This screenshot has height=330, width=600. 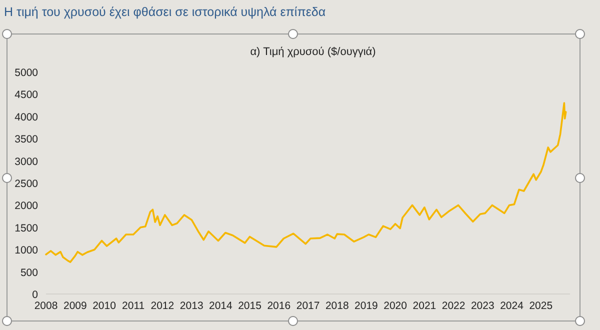 I want to click on x-tick-label: 2008, so click(x=46, y=306).